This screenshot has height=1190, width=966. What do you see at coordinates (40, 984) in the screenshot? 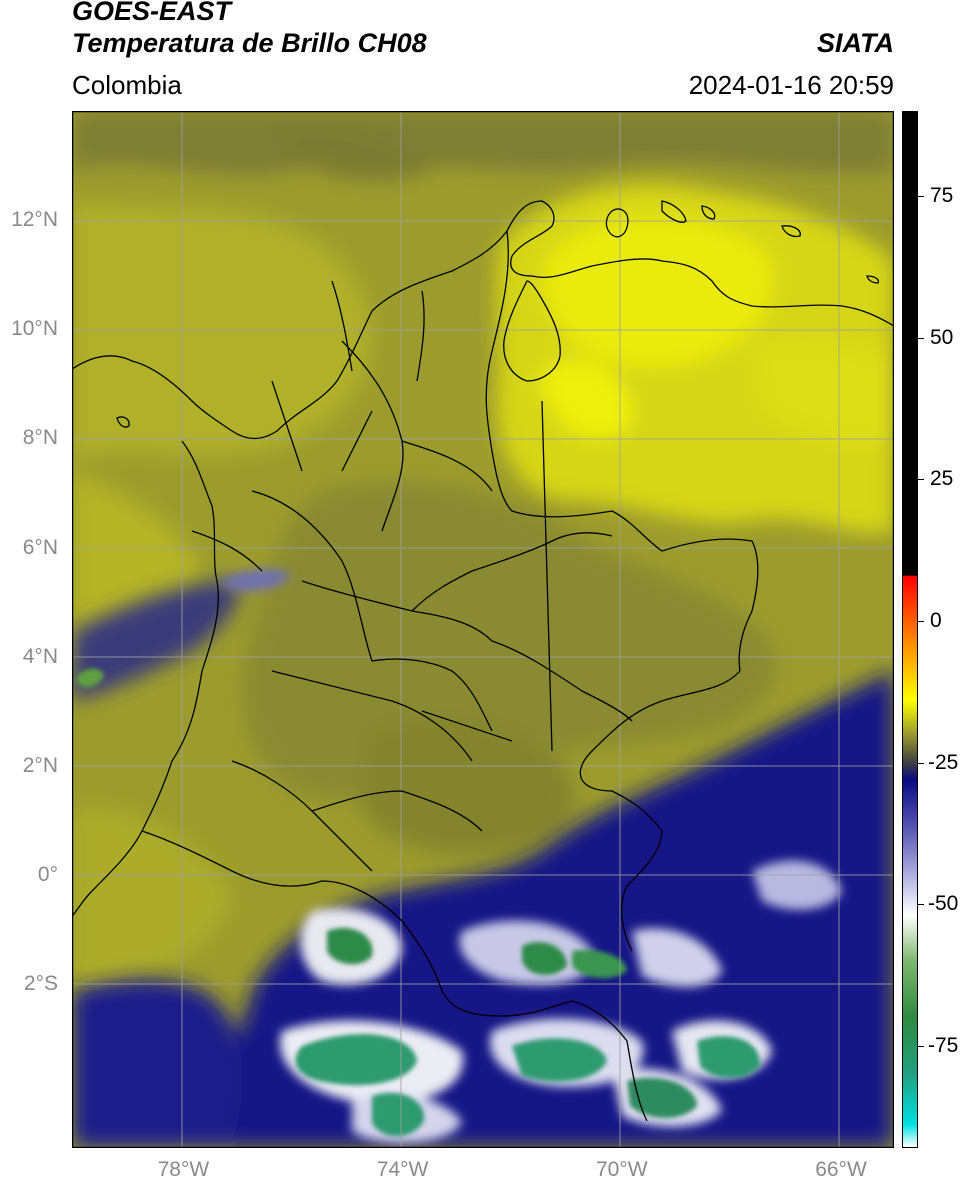
I see `lat-tick-label: 2°S` at bounding box center [40, 984].